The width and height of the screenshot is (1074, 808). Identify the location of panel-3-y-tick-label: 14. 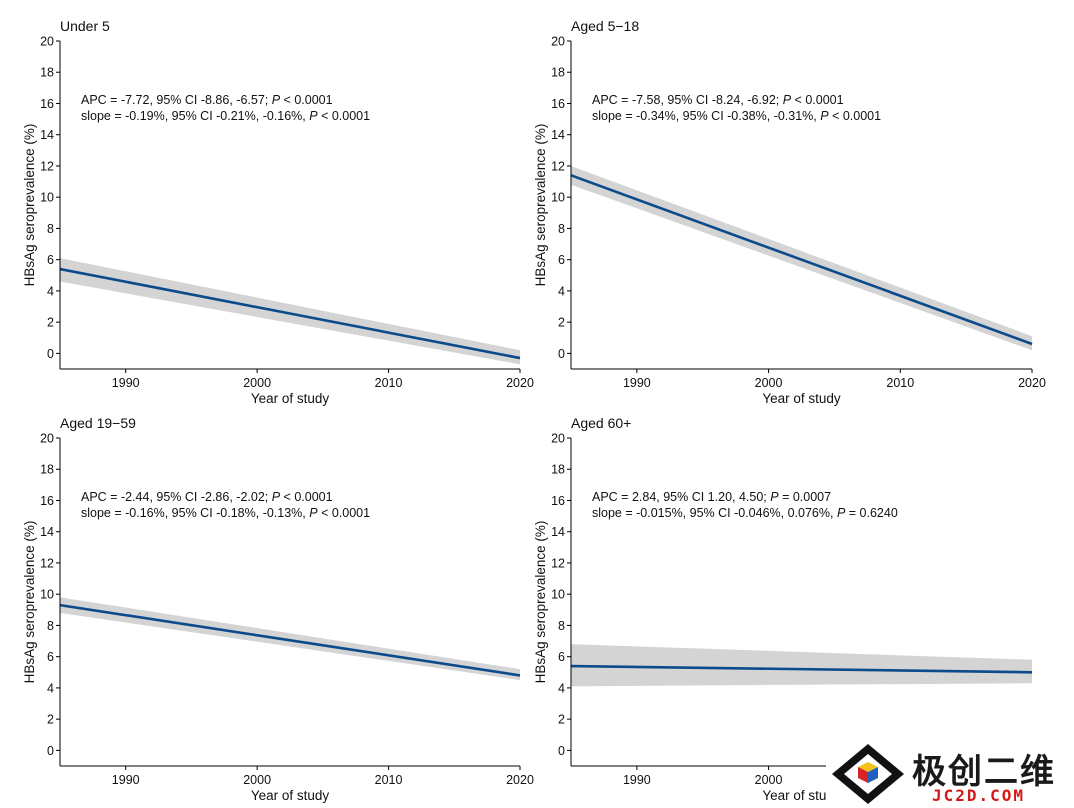
(47, 532).